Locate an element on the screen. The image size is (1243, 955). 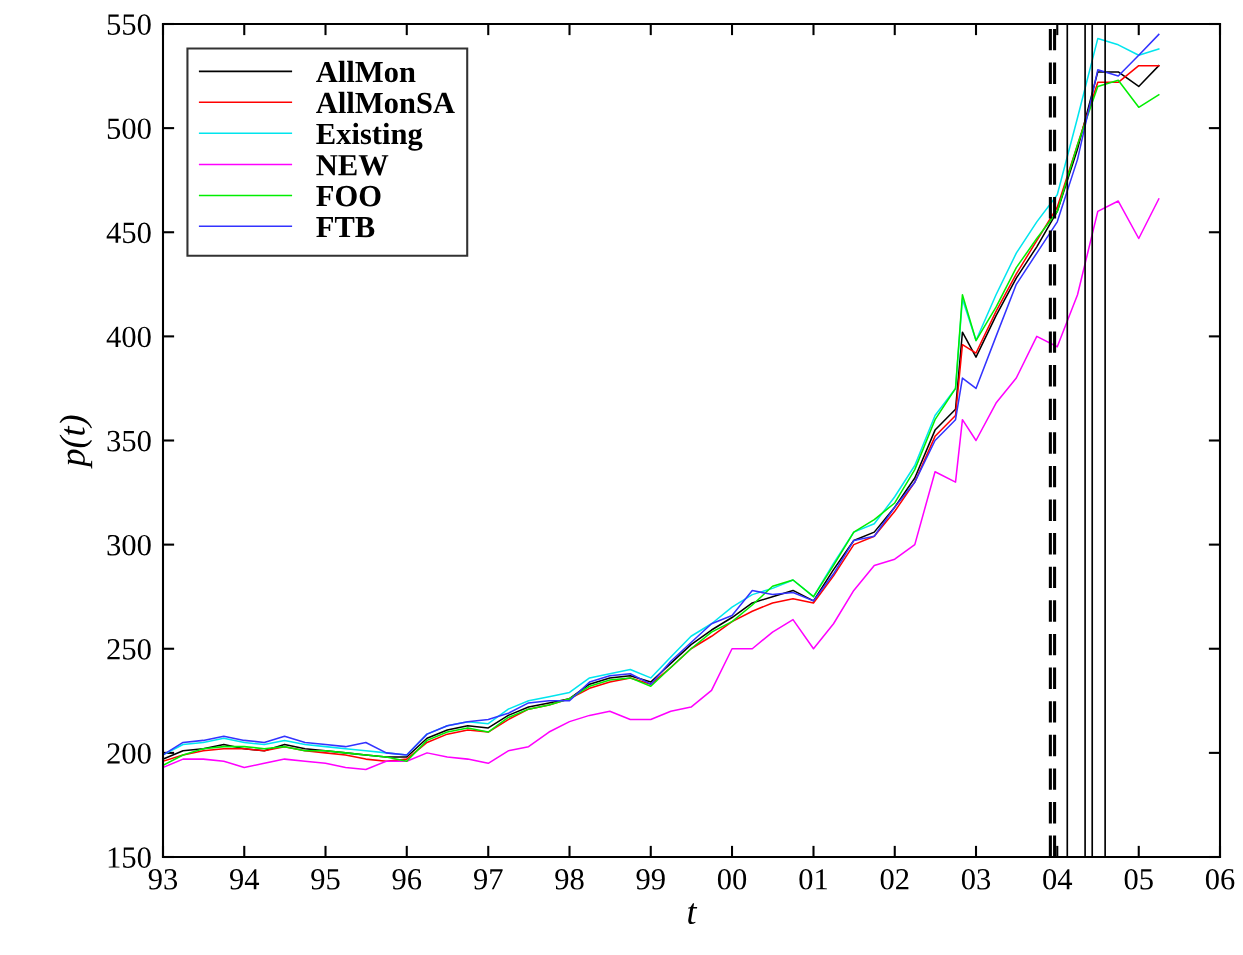
x-tick-label: 02 is located at coordinates (894, 879).